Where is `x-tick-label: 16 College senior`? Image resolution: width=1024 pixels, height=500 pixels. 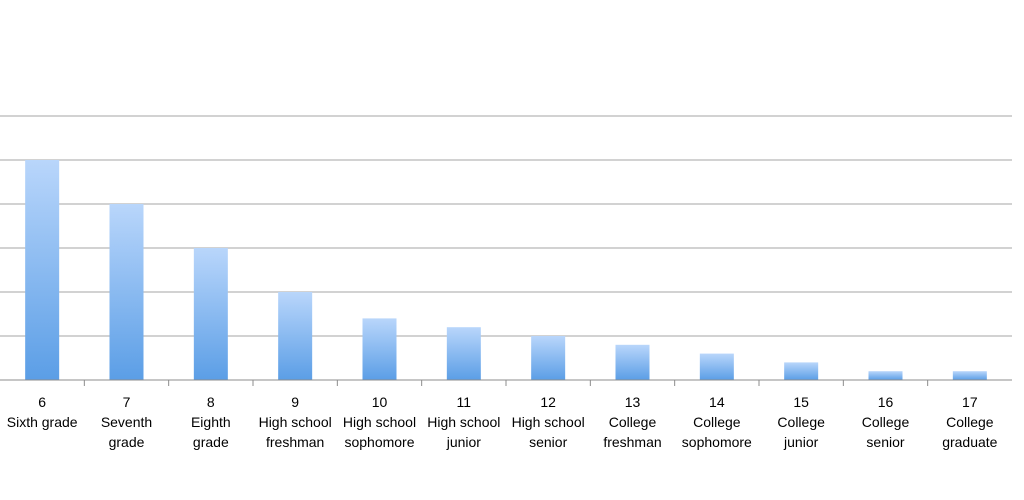
x-tick-label: 16 College senior is located at coordinates (886, 422).